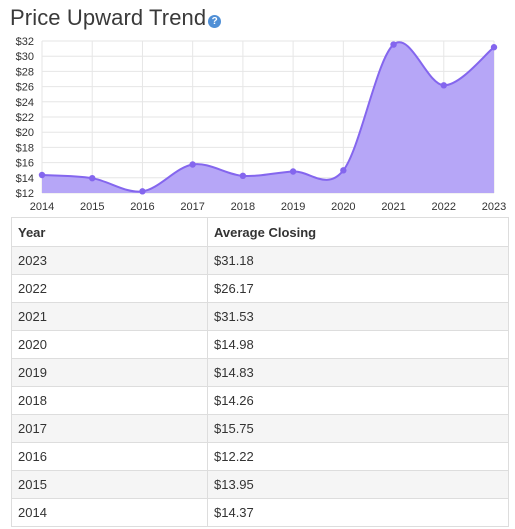 Image resolution: width=515 pixels, height=529 pixels. Describe the element at coordinates (109, 288) in the screenshot. I see `year-cell: 2022` at that location.